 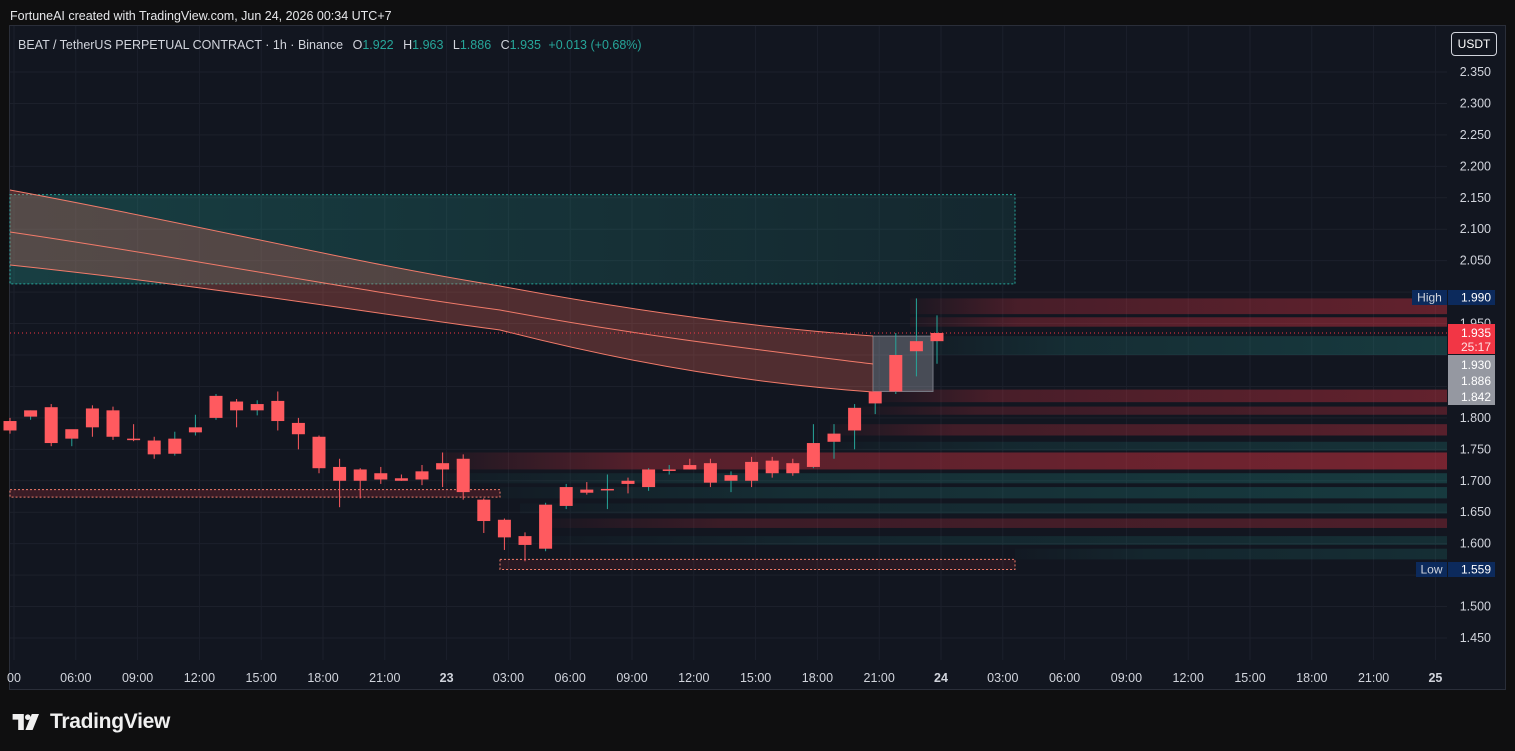 I want to click on time-axis-label: 23, so click(x=447, y=678).